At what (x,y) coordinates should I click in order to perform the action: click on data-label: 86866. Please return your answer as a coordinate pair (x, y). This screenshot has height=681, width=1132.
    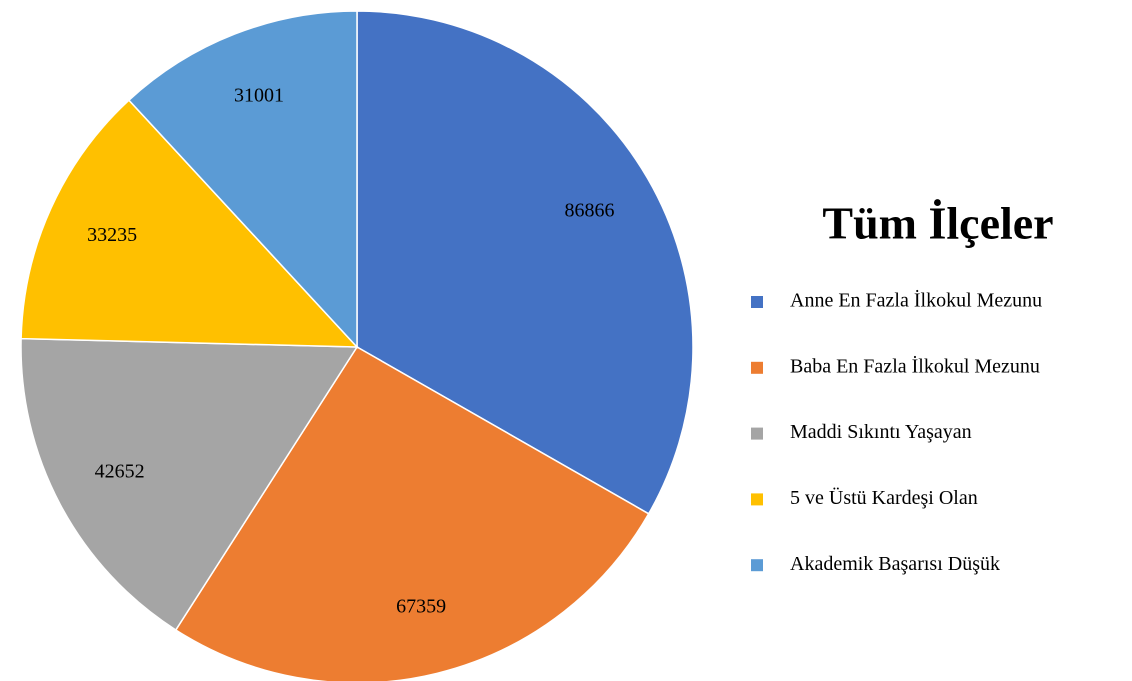
    Looking at the image, I should click on (590, 211).